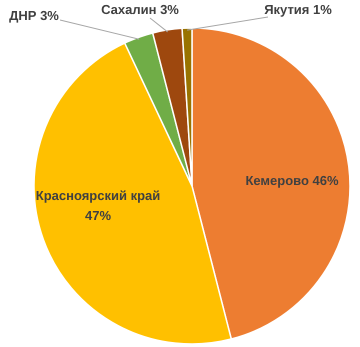 This screenshot has height=347, width=360. What do you see at coordinates (298, 9) in the screenshot?
I see `slice-label: Якутия 1%` at bounding box center [298, 9].